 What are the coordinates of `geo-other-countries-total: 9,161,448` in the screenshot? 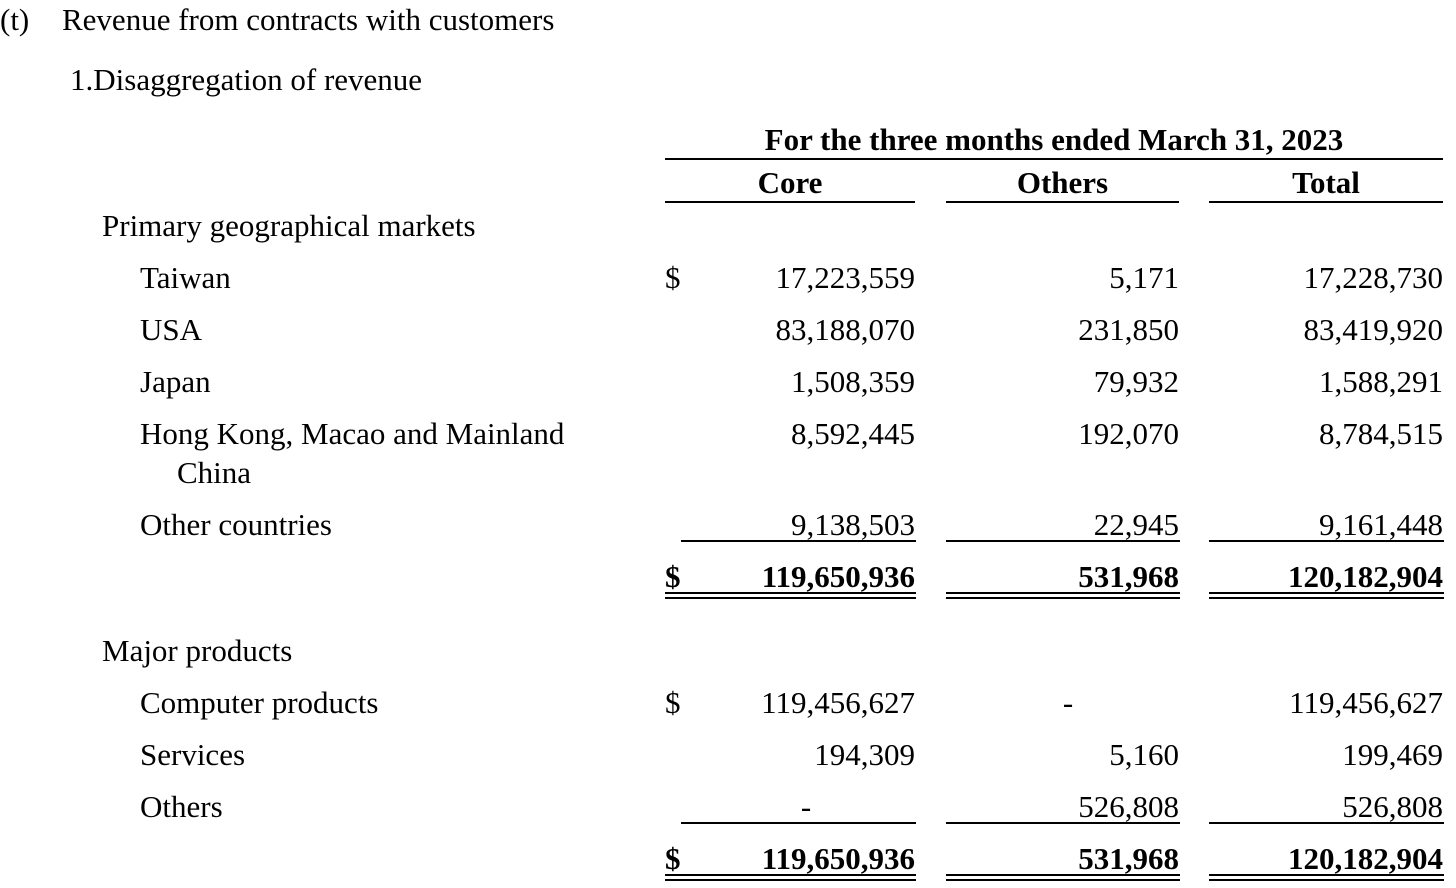 It's located at (1381, 524).